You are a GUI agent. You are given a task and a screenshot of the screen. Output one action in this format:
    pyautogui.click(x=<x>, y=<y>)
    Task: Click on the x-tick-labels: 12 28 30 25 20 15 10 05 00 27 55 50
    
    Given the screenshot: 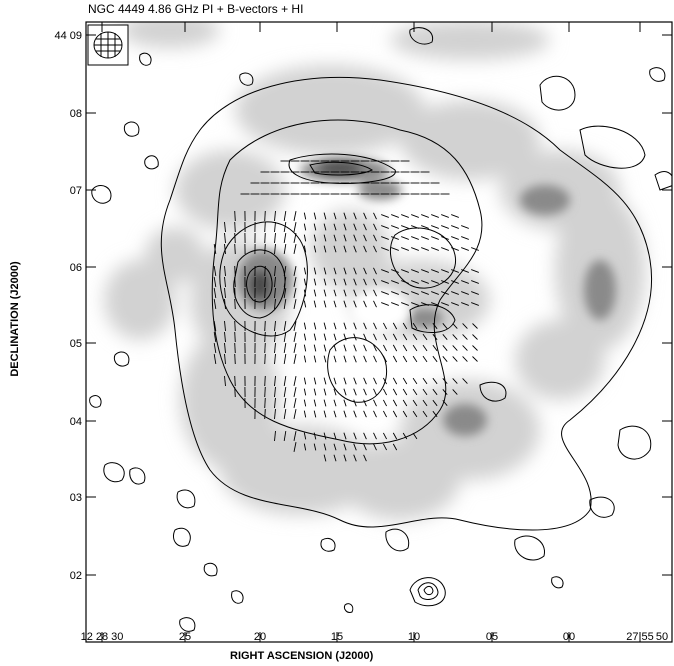 What is the action you would take?
    pyautogui.click(x=375, y=637)
    